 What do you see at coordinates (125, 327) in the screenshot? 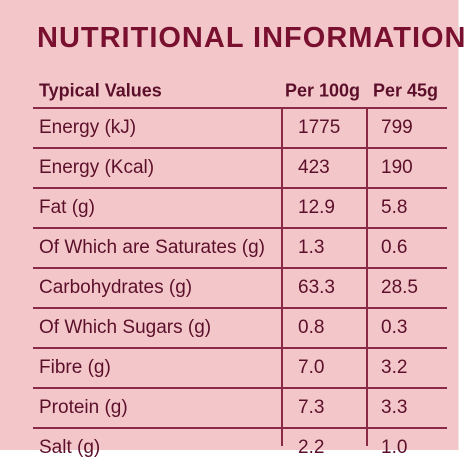
I see `row-name: Of Which Sugars (g)` at bounding box center [125, 327].